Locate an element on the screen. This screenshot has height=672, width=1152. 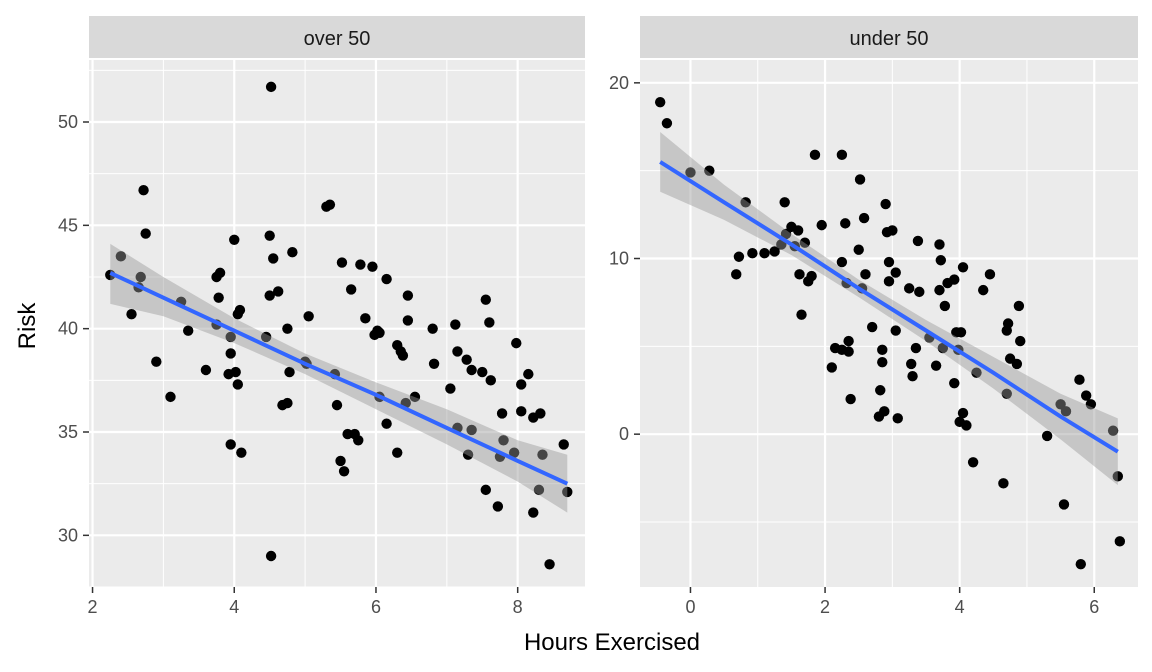
facet-strip-label: over 50 is located at coordinates (337, 39).